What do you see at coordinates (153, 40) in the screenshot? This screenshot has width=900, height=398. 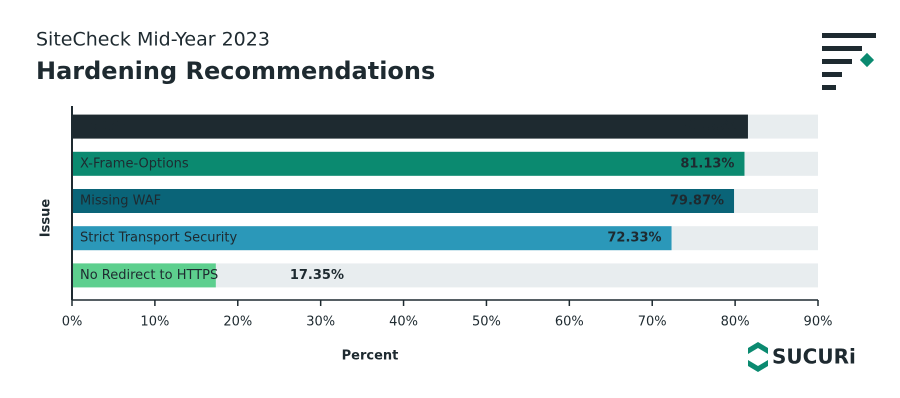 I see `chart-supertitle: SiteCheck Mid-Year 2023` at bounding box center [153, 40].